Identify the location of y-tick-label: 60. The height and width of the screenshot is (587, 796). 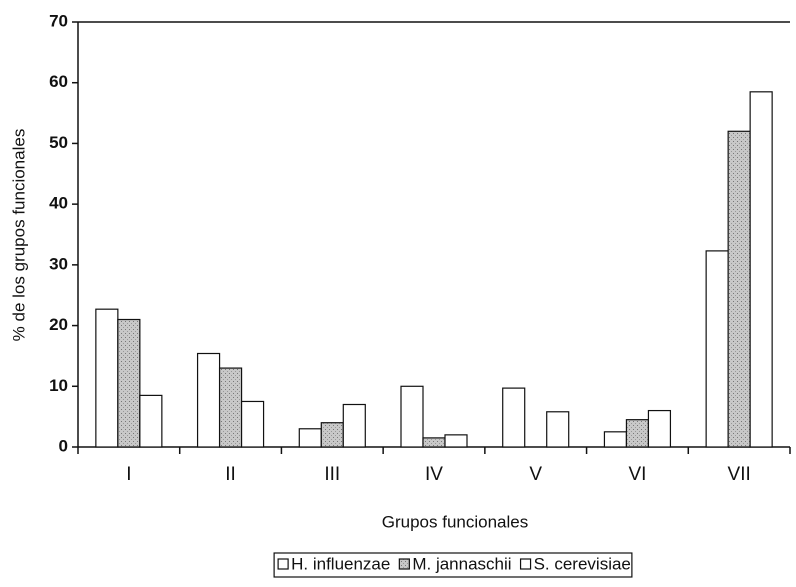
(58, 81).